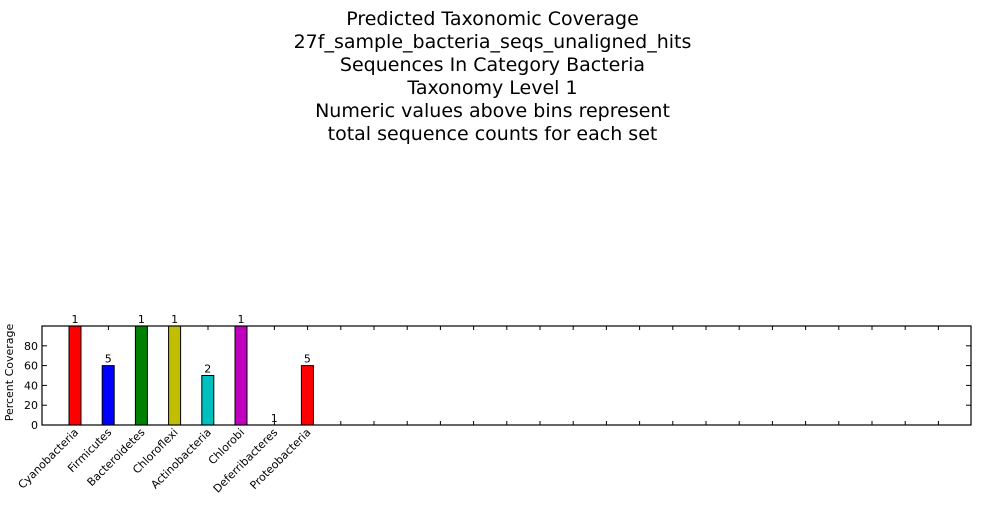  Describe the element at coordinates (31, 385) in the screenshot. I see `y-tick-label: 40` at that location.